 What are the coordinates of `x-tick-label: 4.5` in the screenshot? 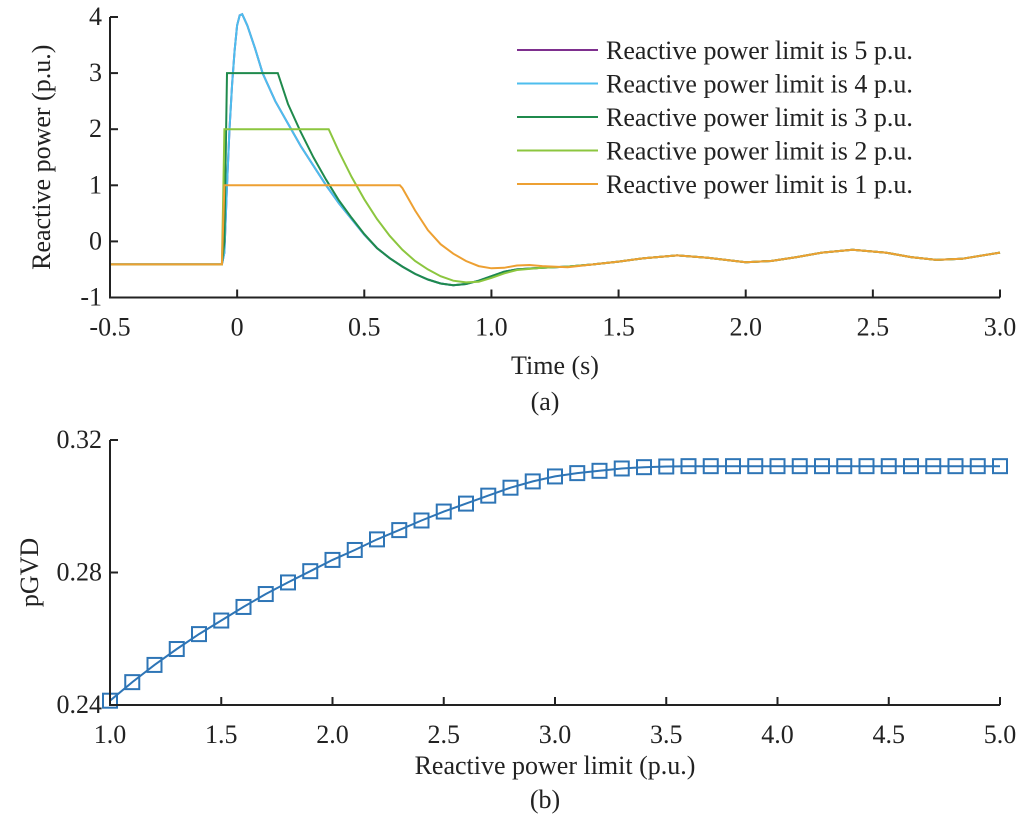 It's located at (889, 734).